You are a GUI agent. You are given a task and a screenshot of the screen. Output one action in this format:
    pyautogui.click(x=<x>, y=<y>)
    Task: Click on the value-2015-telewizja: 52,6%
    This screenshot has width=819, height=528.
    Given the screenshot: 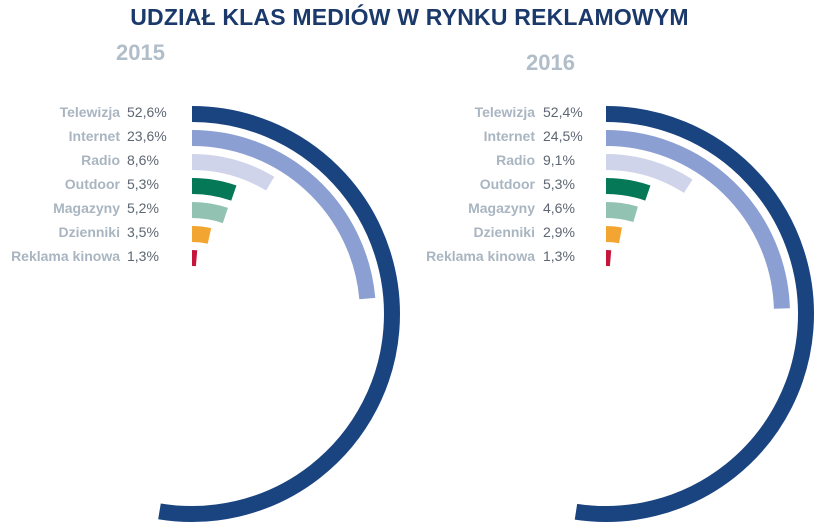 What is the action you would take?
    pyautogui.click(x=147, y=112)
    